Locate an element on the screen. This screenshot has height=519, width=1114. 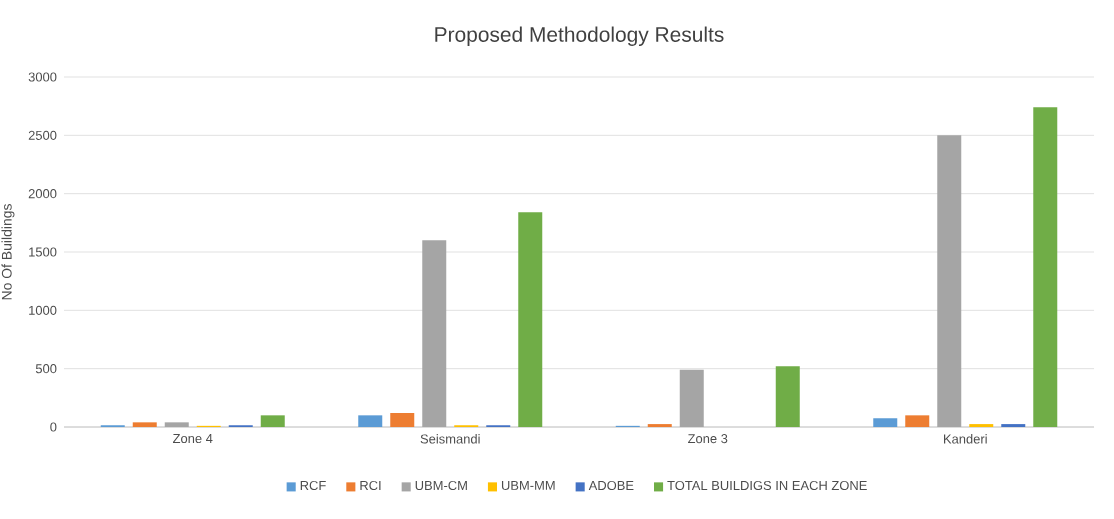
y-tick-label: 2000 is located at coordinates (42, 194).